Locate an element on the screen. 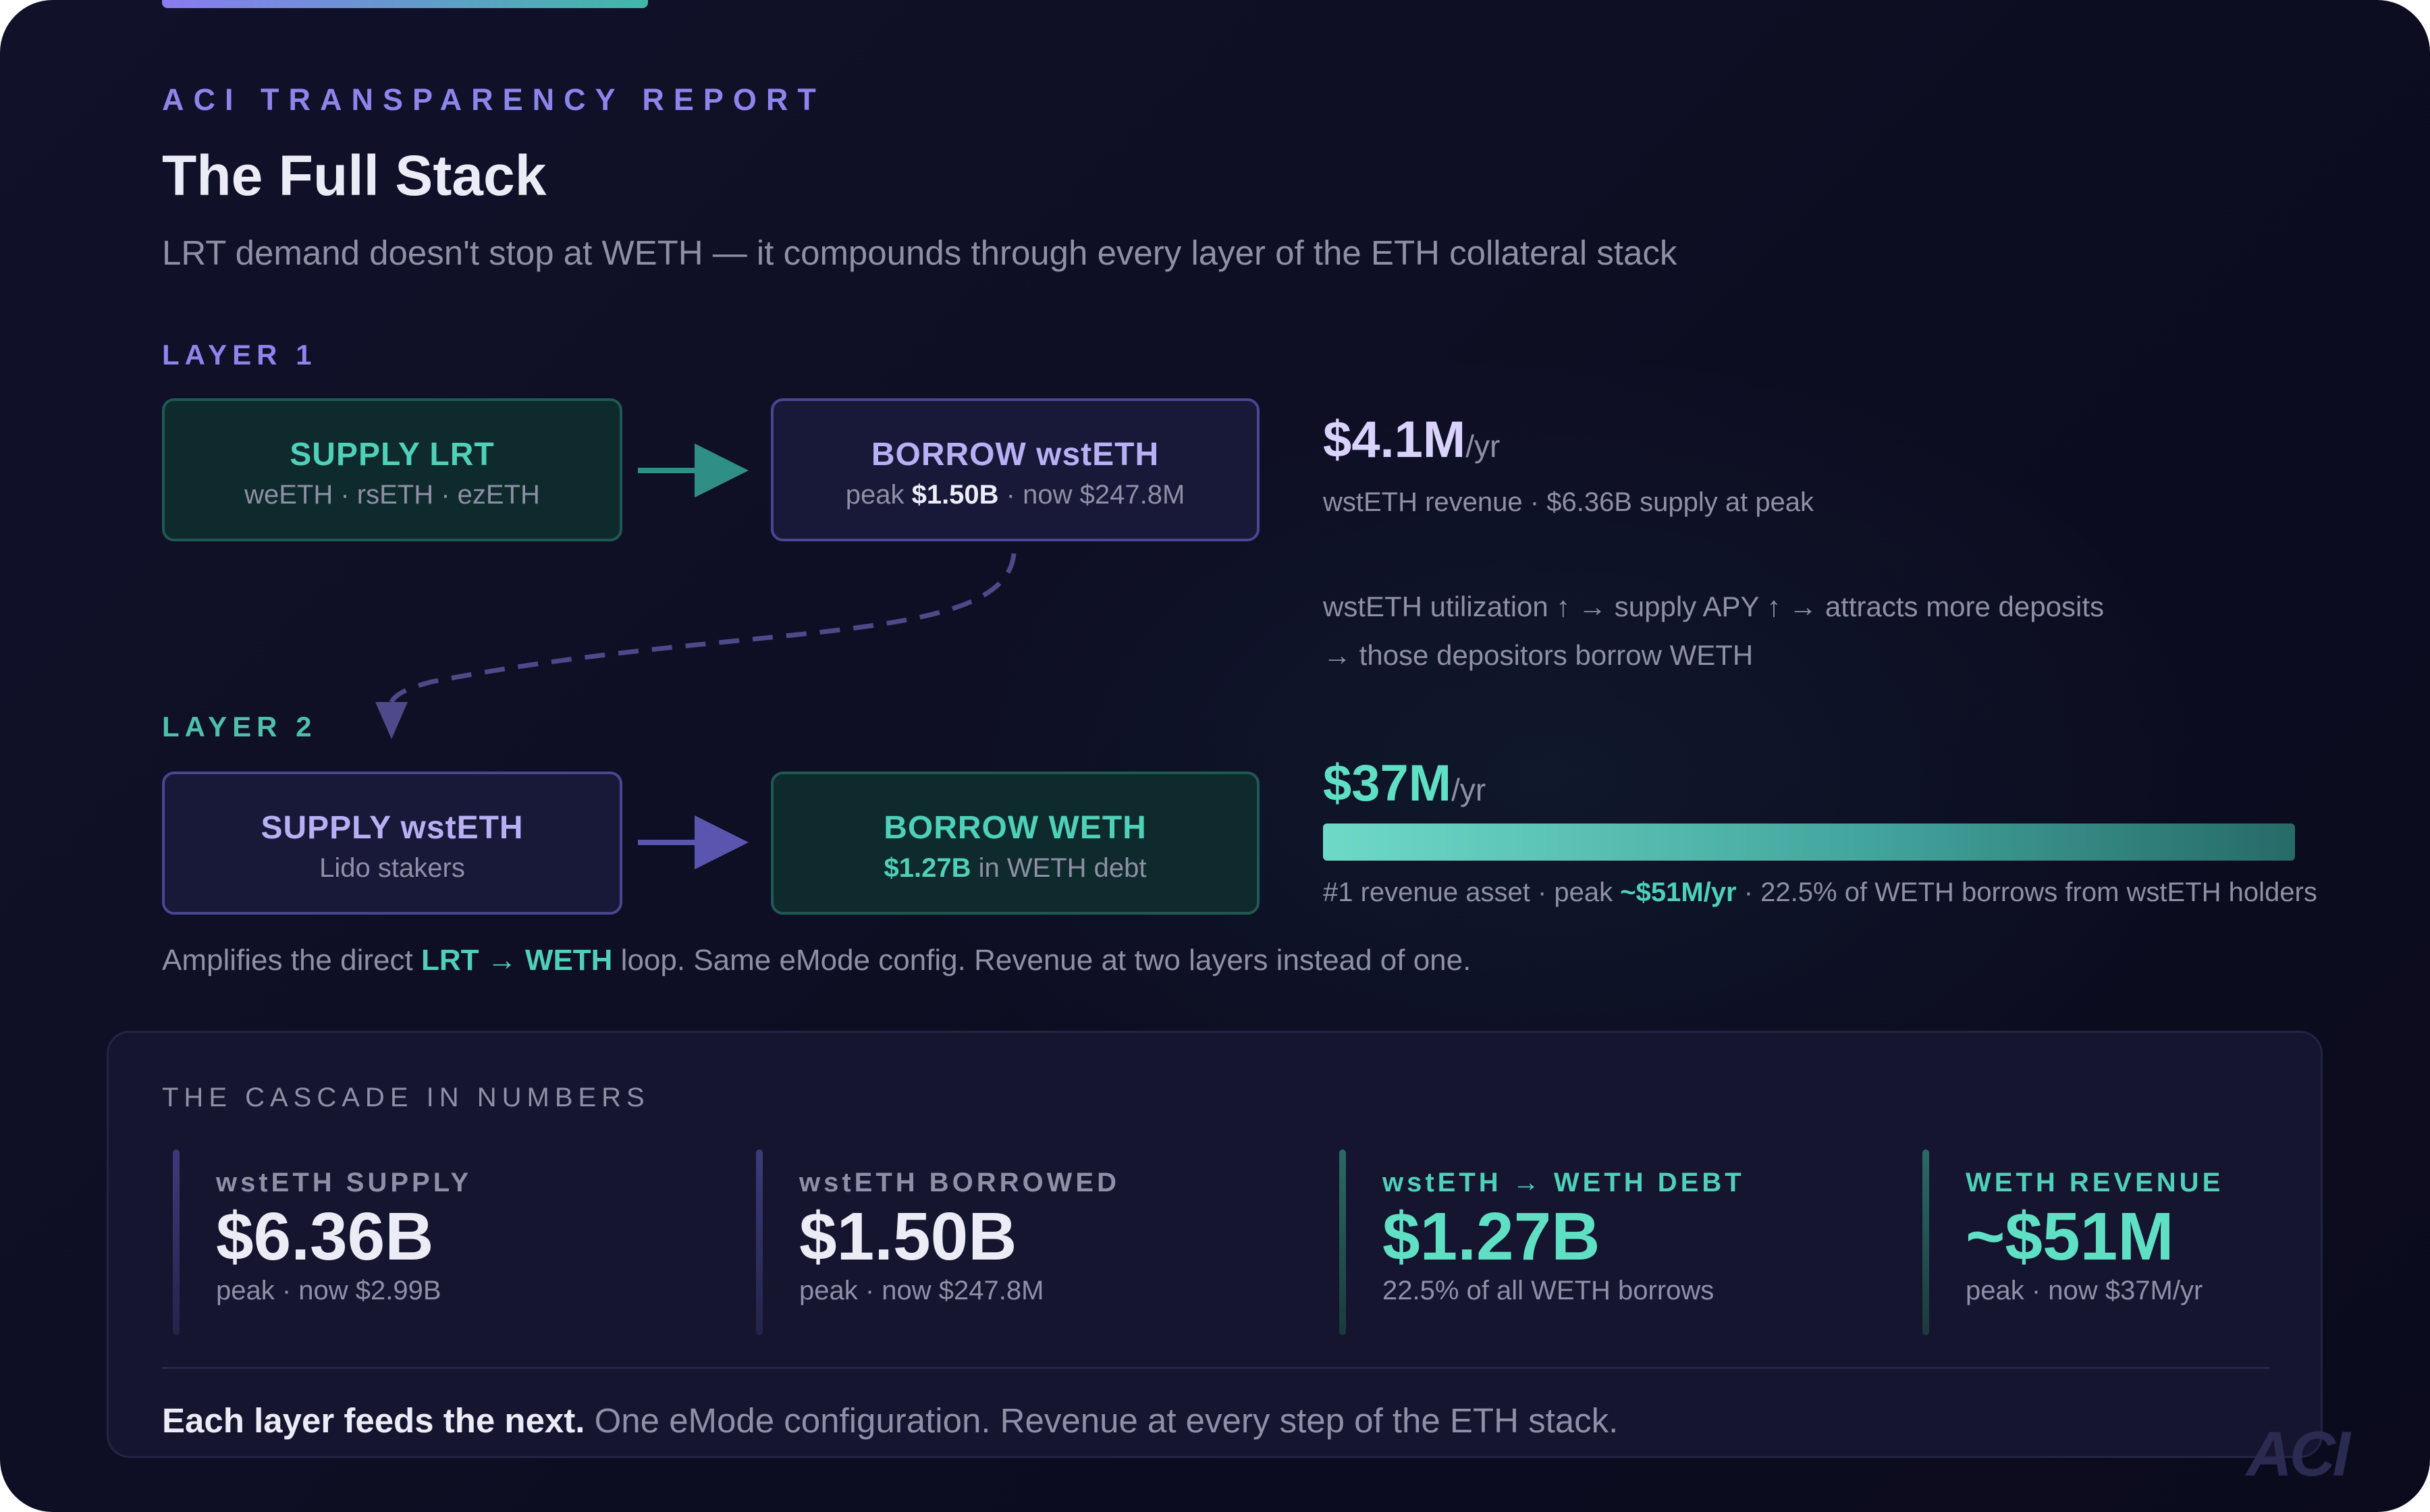 The height and width of the screenshot is (1512, 2430). supply-wsteth-title: SUPPLY wstETH is located at coordinates (392, 828).